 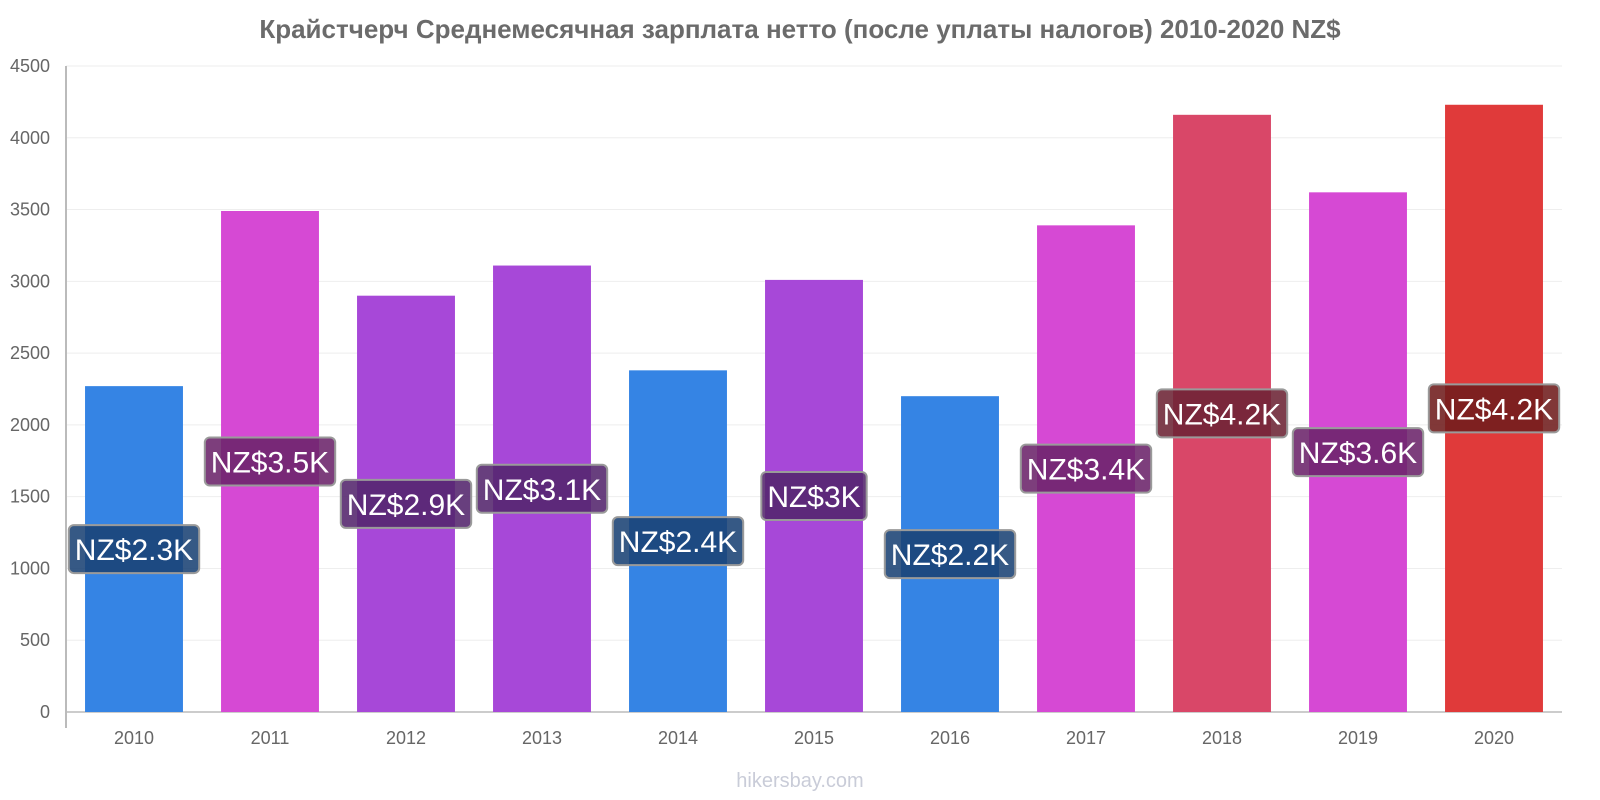 I want to click on data-label-text: NZ$3.4K, so click(x=1086, y=470).